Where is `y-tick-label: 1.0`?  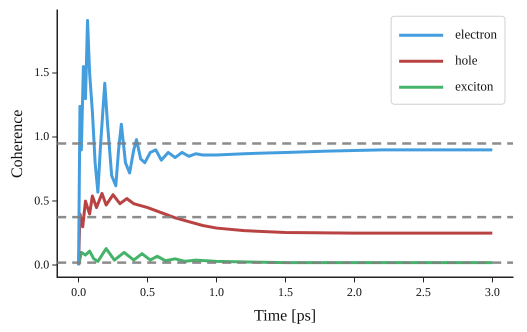
y-tick-label: 1.0 is located at coordinates (42, 136).